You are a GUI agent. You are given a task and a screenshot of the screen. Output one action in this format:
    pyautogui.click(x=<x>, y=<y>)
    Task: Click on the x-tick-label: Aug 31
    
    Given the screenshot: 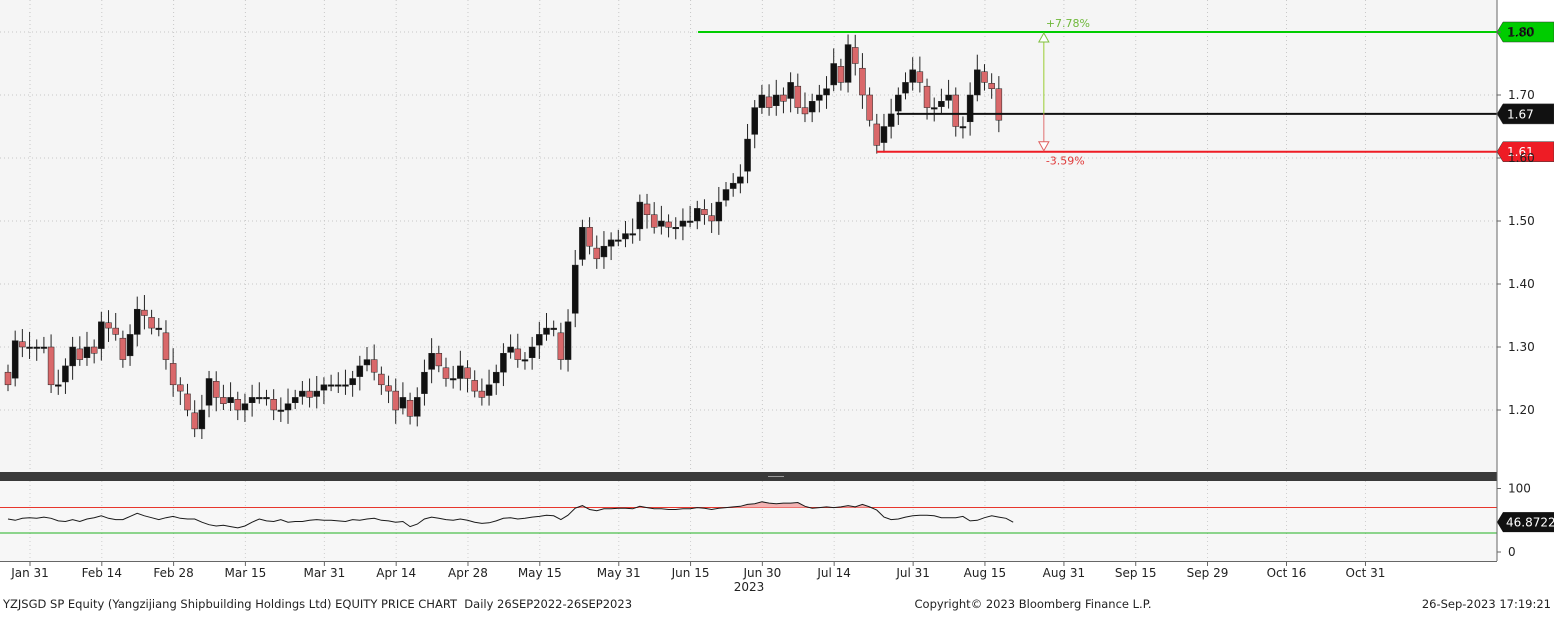 What is the action you would take?
    pyautogui.click(x=1064, y=573)
    